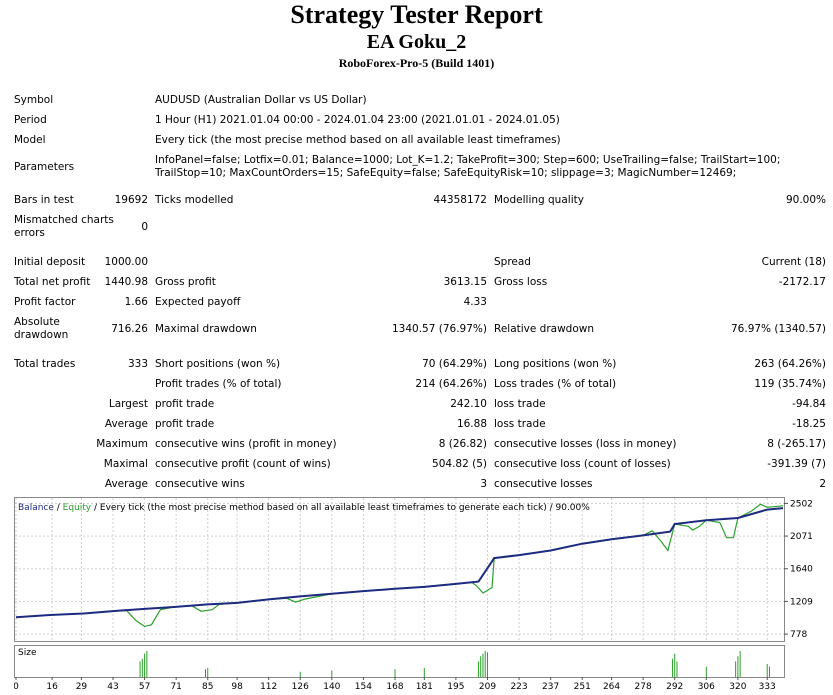  What do you see at coordinates (454, 664) in the screenshot?
I see `size-bars` at bounding box center [454, 664].